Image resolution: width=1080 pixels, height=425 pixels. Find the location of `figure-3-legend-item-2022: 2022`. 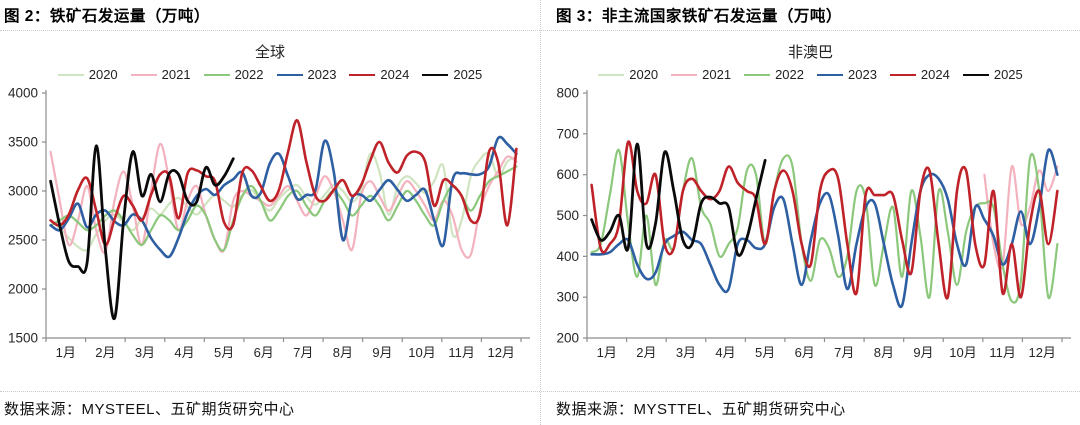

figure-3-legend-item-2022: 2022 is located at coordinates (774, 74).